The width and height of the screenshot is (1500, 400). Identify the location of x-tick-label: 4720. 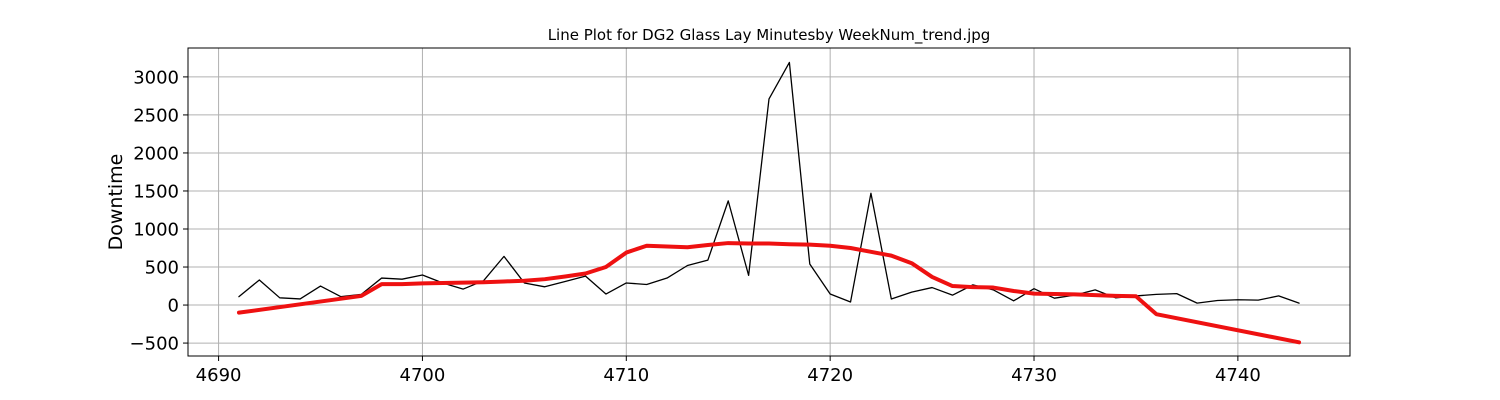
(830, 375).